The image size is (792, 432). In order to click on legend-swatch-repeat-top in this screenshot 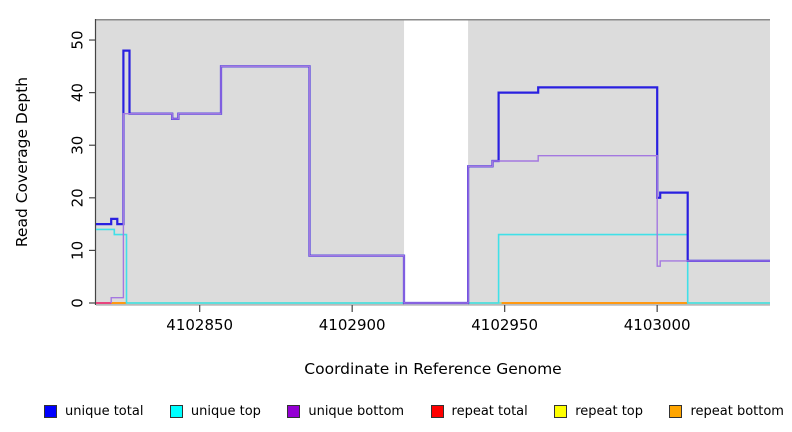, I will do `click(561, 411)`.